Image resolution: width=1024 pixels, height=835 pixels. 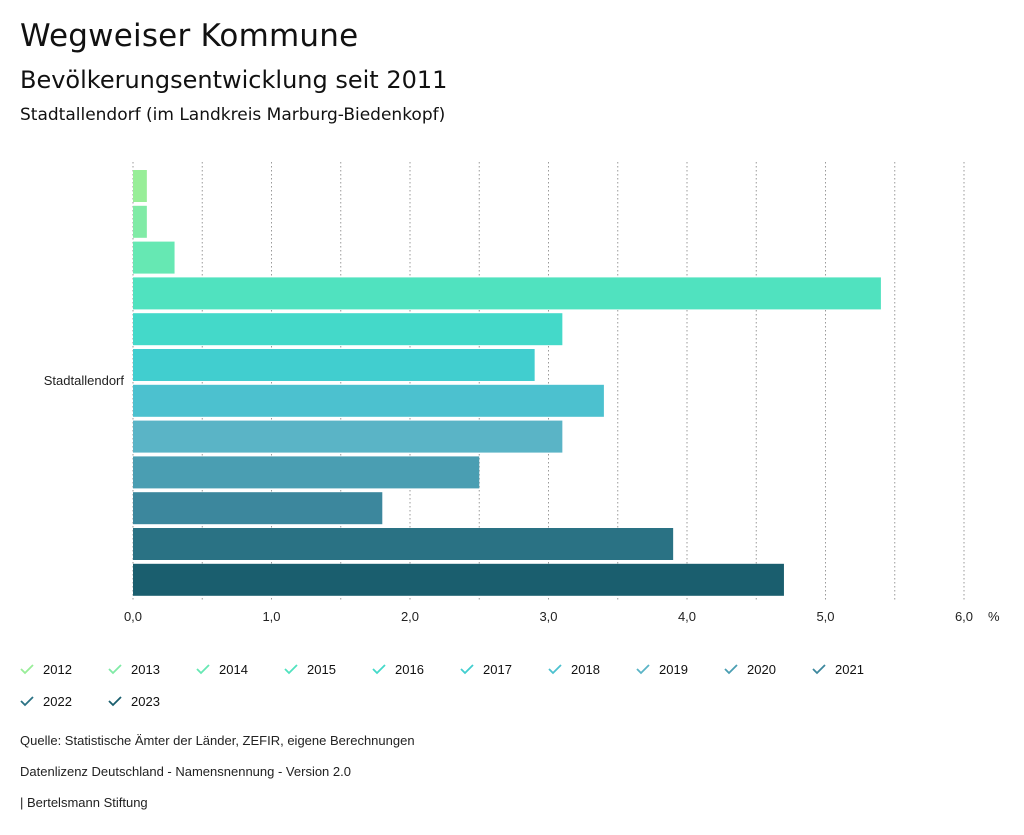 I want to click on bar-2022, so click(x=403, y=544).